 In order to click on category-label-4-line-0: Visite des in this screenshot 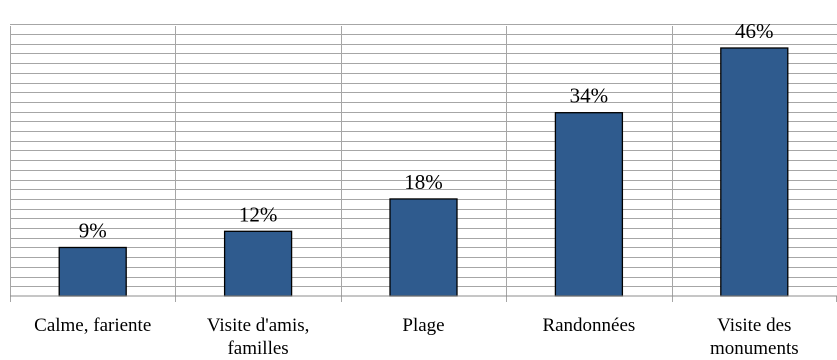, I will do `click(754, 325)`.